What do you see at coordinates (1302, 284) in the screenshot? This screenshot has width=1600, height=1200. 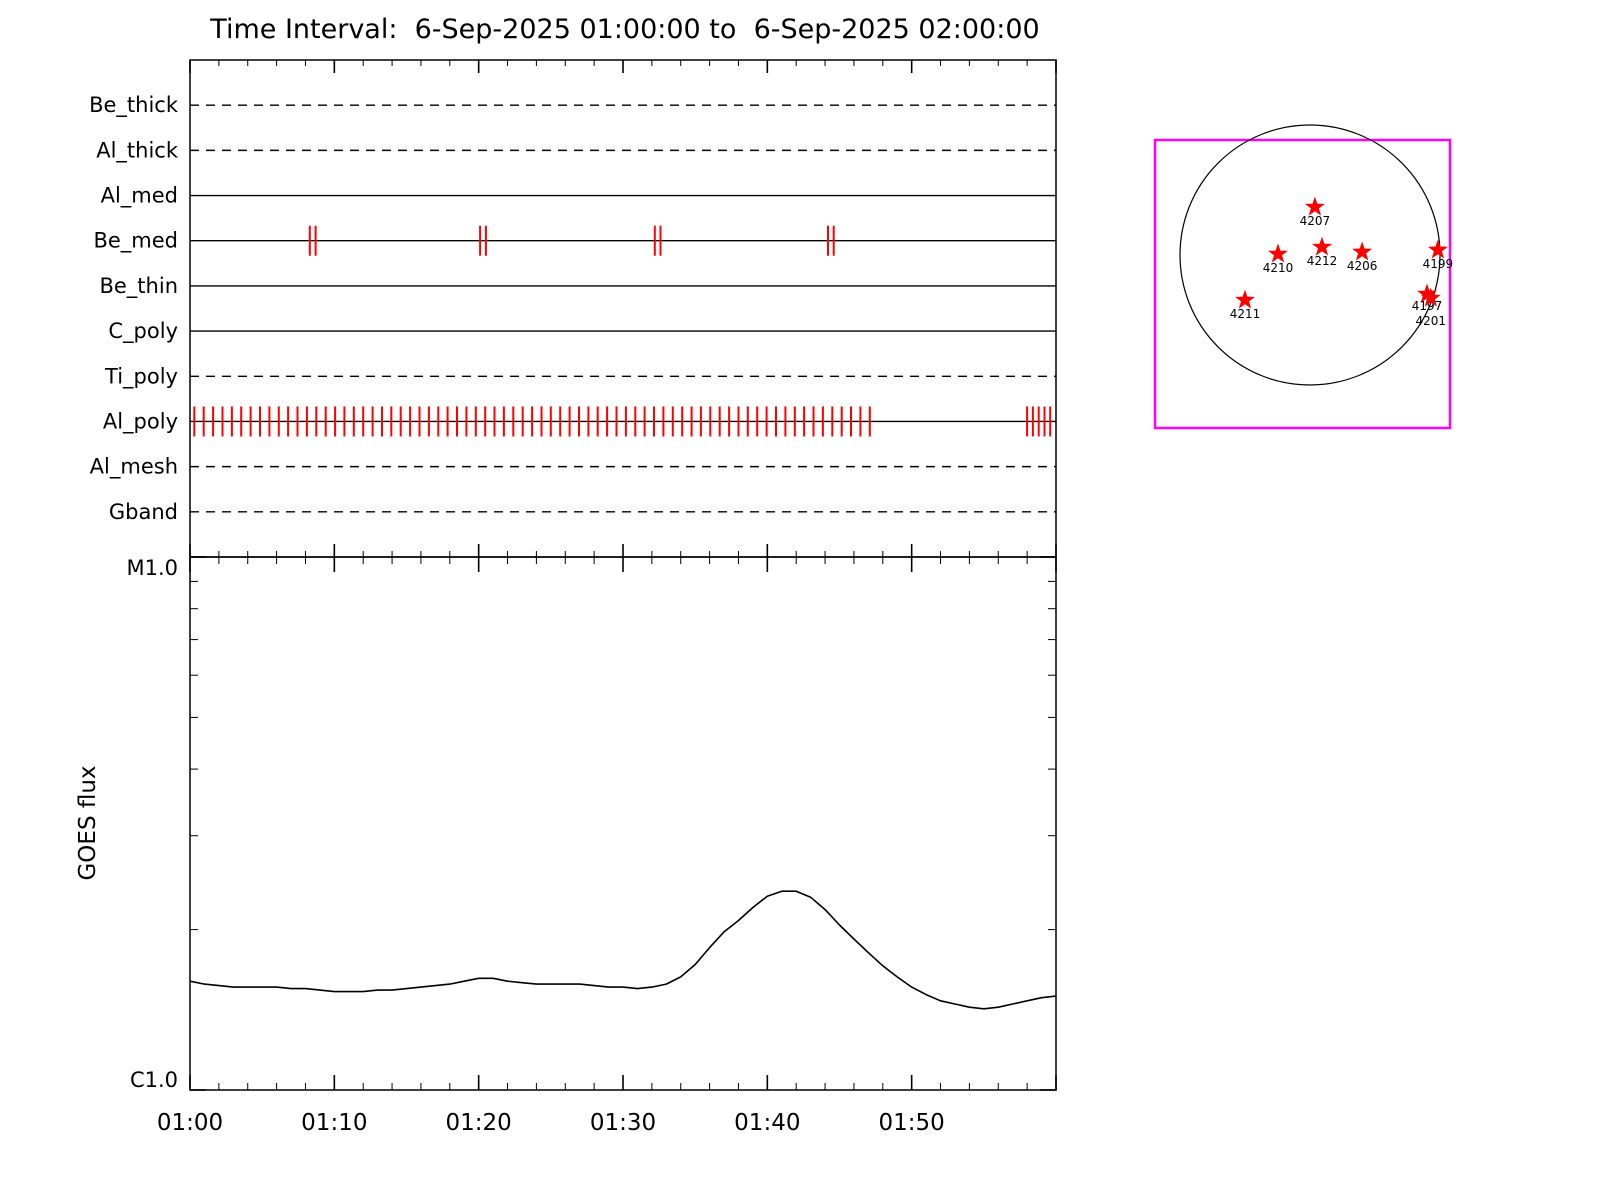 I see `solar-map-border` at bounding box center [1302, 284].